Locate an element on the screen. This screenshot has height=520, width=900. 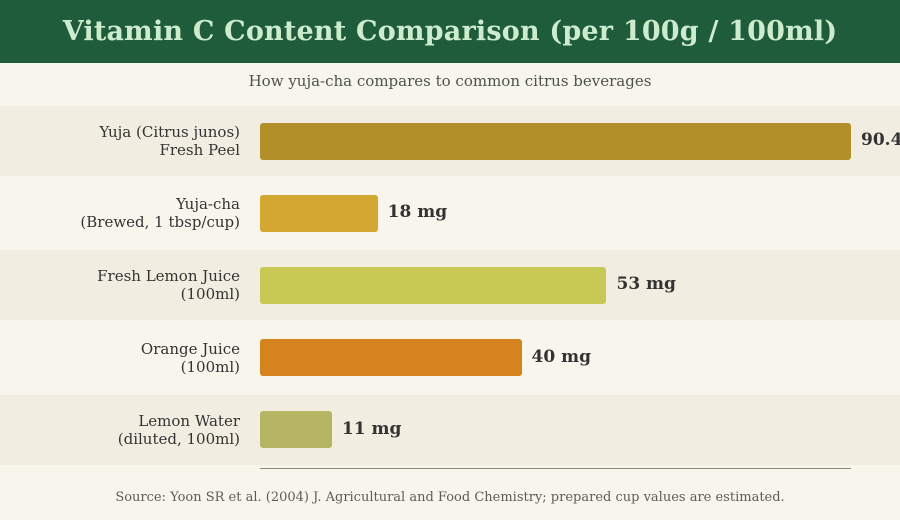
category-label-line: Lemon Water is located at coordinates (189, 420).